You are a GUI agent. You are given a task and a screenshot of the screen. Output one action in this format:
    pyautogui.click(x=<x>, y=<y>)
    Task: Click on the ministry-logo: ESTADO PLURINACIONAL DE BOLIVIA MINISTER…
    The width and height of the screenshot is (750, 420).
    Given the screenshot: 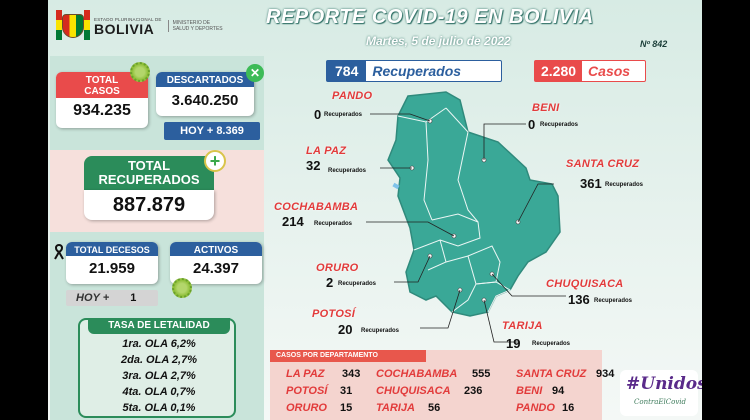 What is the action you would take?
    pyautogui.click(x=151, y=26)
    